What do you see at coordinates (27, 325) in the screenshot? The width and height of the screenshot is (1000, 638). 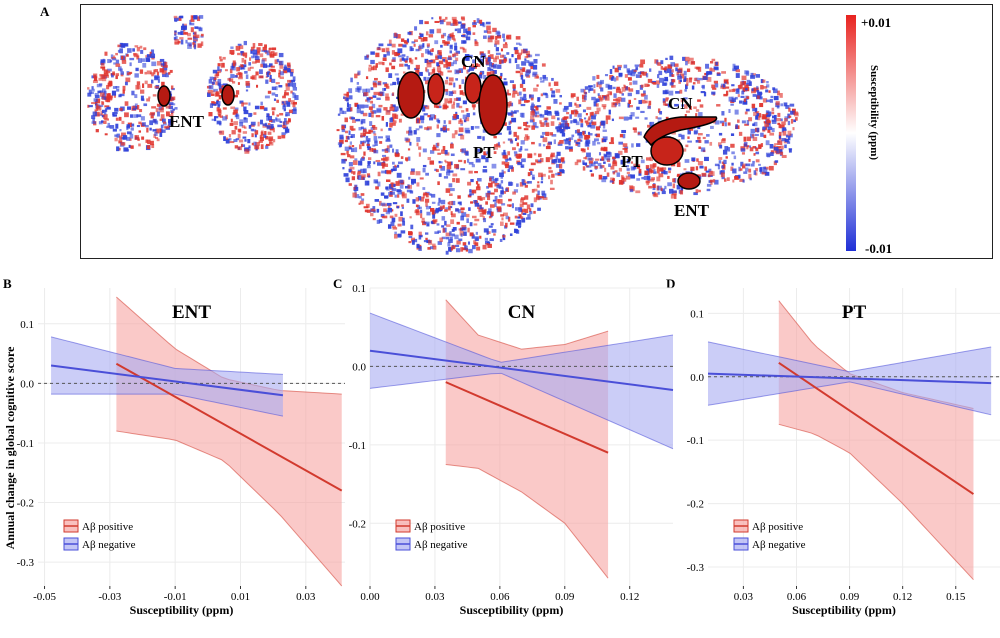 I see `y-tick-label: 0.1` at bounding box center [27, 325].